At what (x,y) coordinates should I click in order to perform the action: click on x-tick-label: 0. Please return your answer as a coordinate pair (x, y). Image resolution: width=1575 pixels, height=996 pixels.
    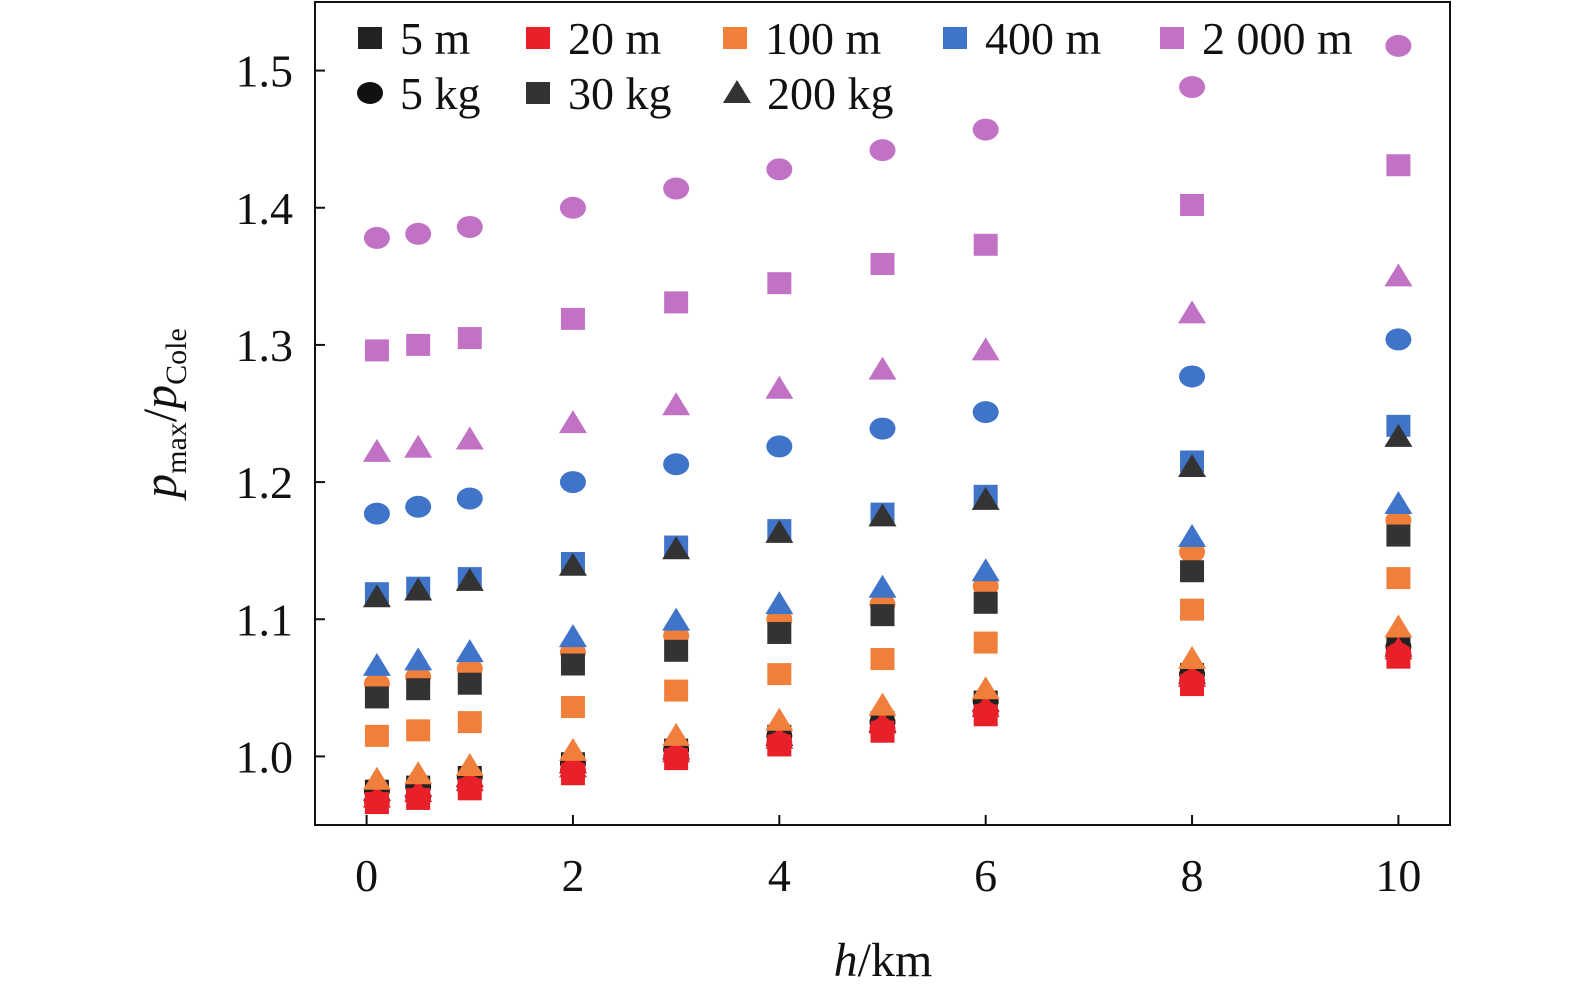
    Looking at the image, I should click on (366, 875).